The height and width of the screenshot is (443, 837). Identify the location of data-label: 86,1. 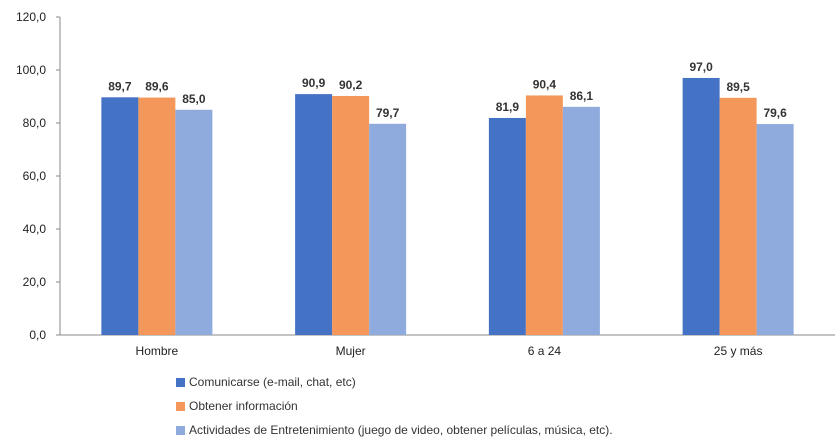
(582, 96).